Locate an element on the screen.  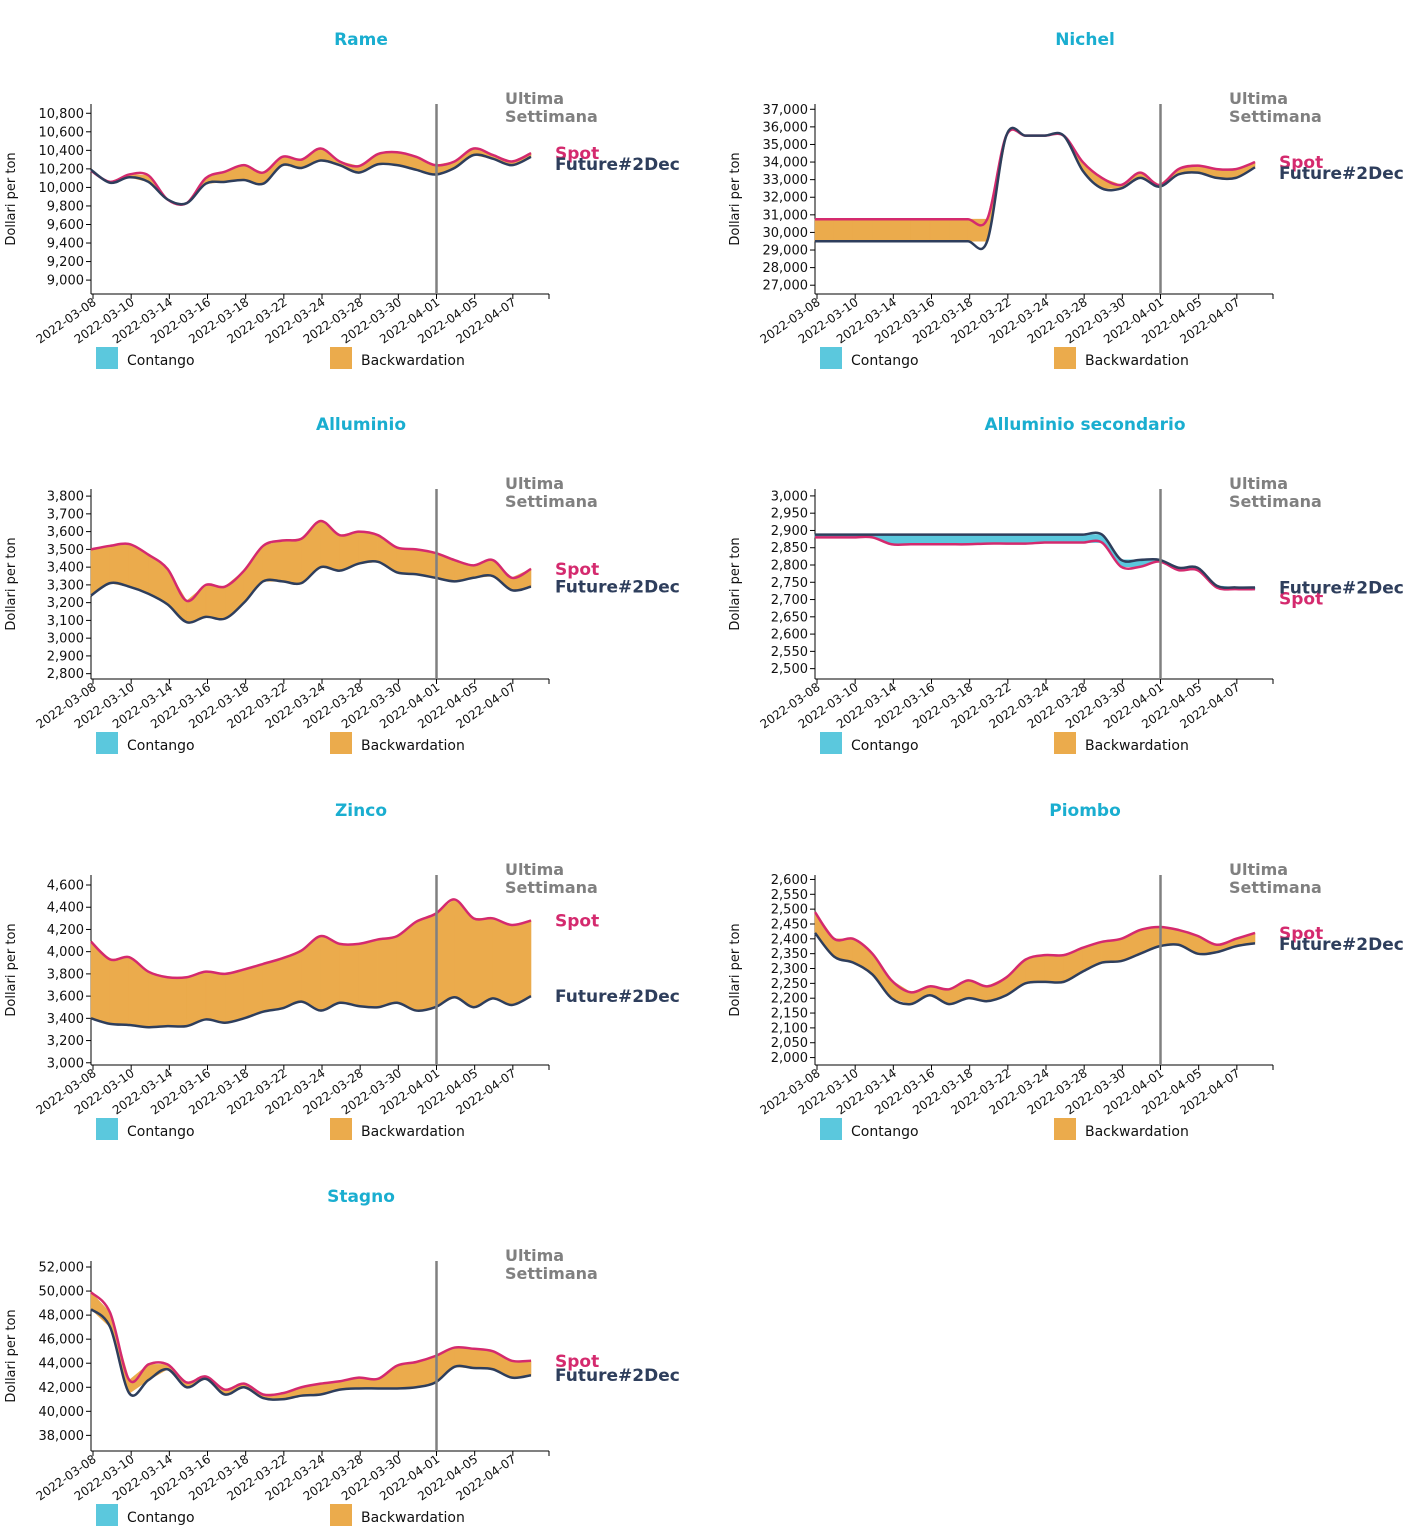
y-tick-label: 52,000 is located at coordinates (62, 1268).